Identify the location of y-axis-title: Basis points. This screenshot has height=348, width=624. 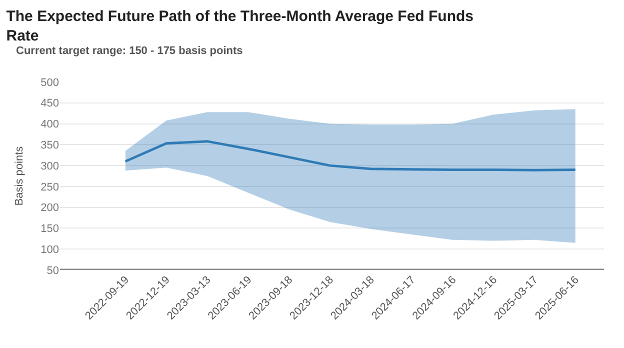
(19, 176).